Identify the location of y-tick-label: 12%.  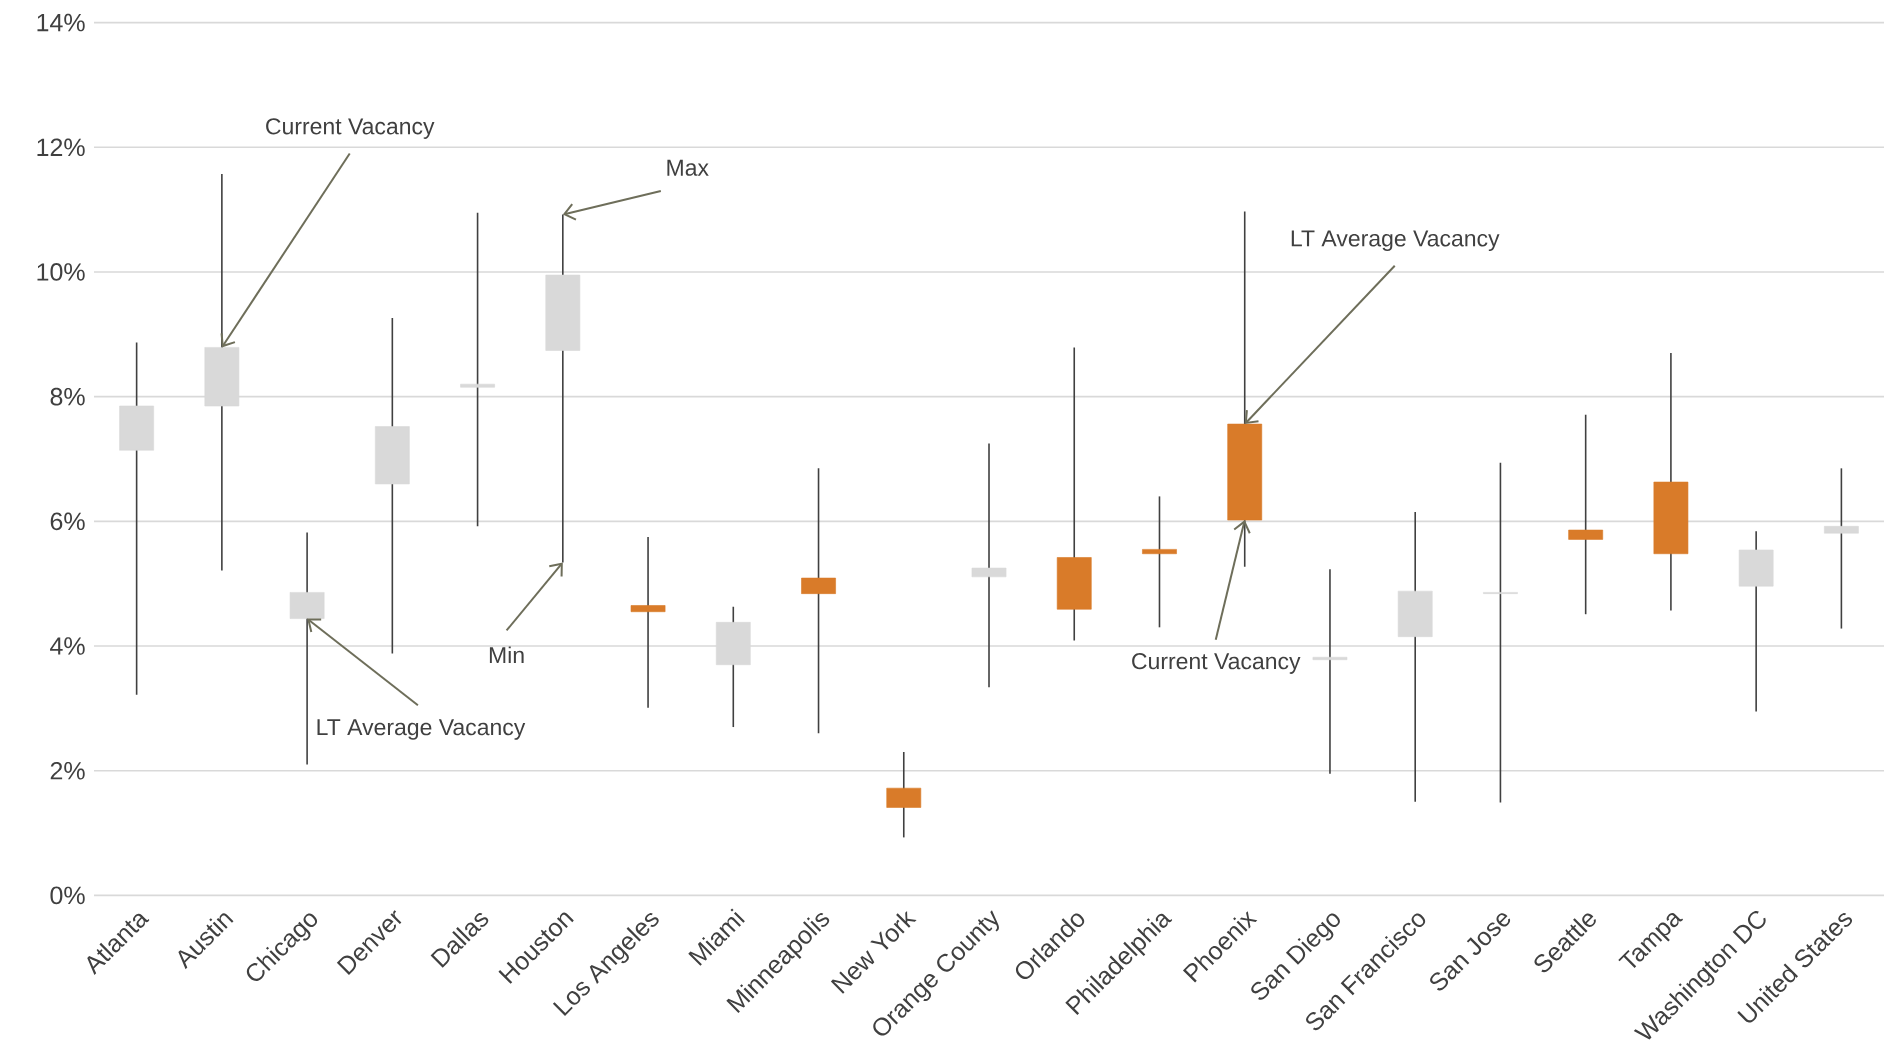
(61, 147).